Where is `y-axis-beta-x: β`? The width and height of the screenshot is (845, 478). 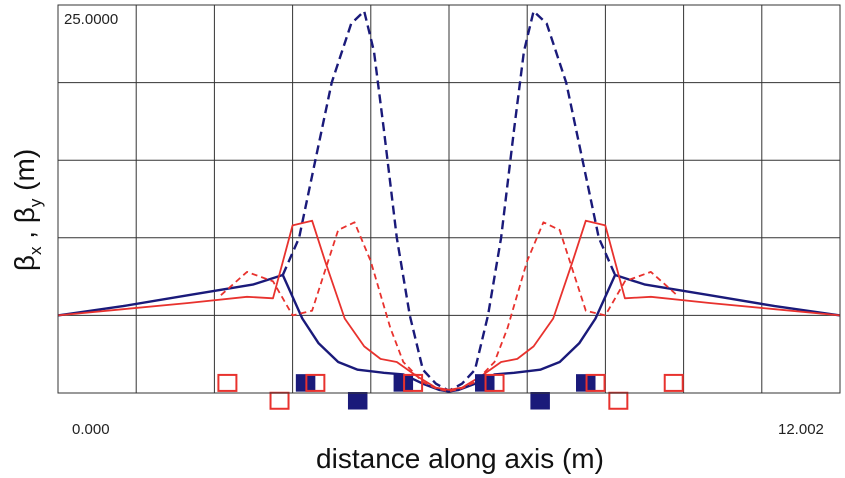
y-axis-beta-x: β is located at coordinates (24, 263).